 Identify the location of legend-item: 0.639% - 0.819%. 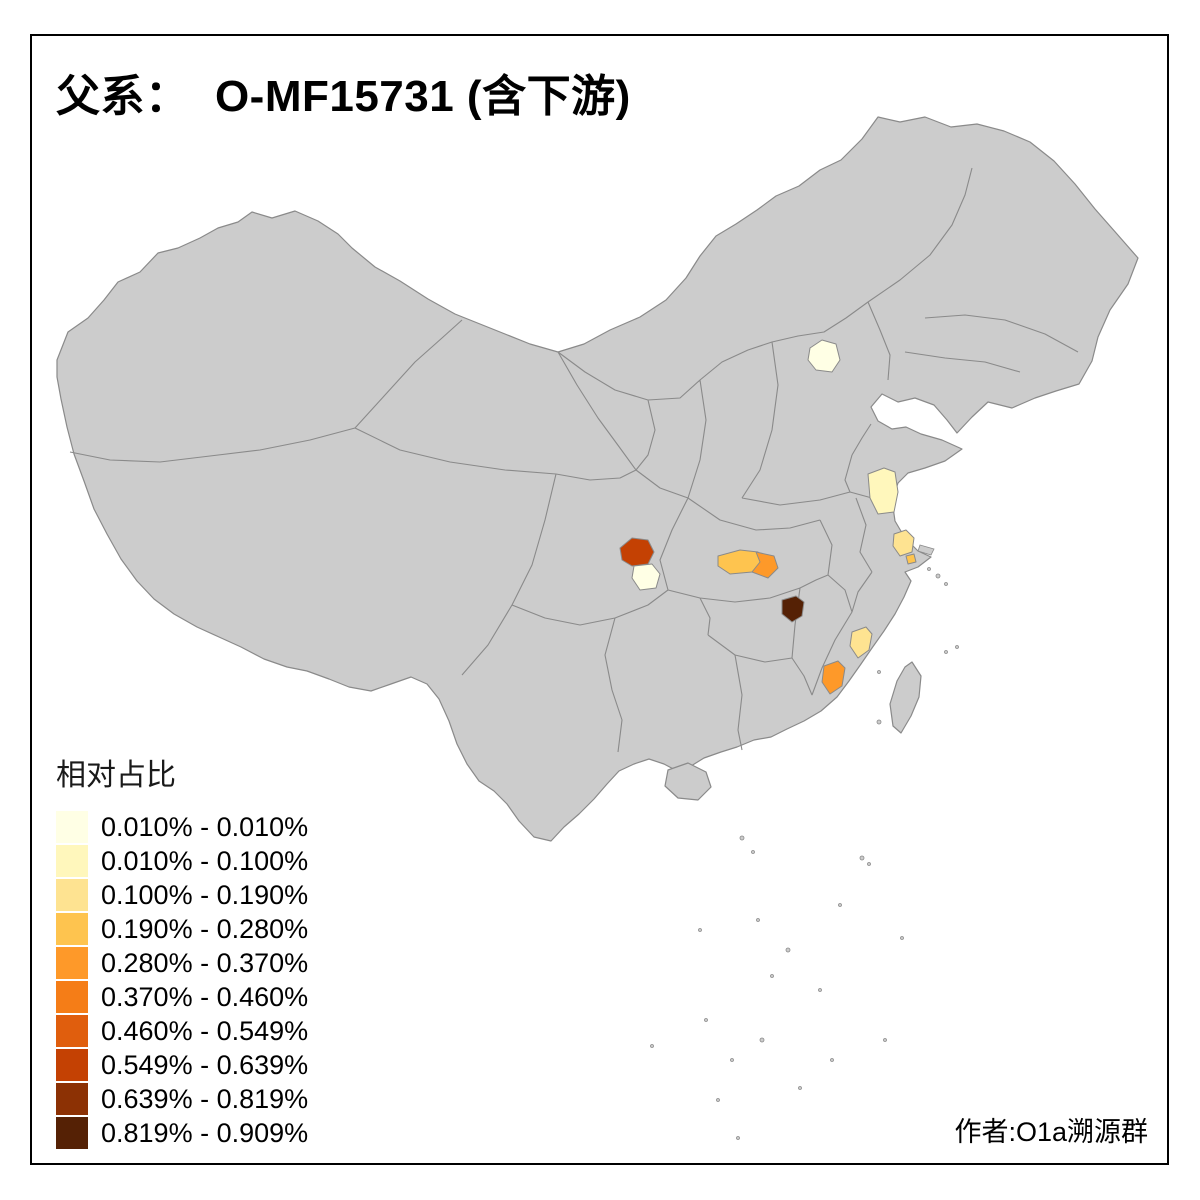
(182, 1099).